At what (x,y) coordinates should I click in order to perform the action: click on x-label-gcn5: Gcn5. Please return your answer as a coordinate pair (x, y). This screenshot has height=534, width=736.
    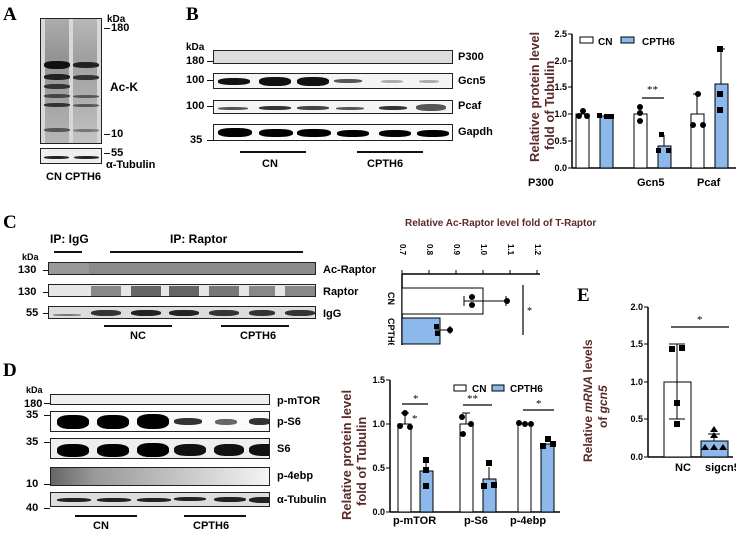
    Looking at the image, I should click on (651, 183).